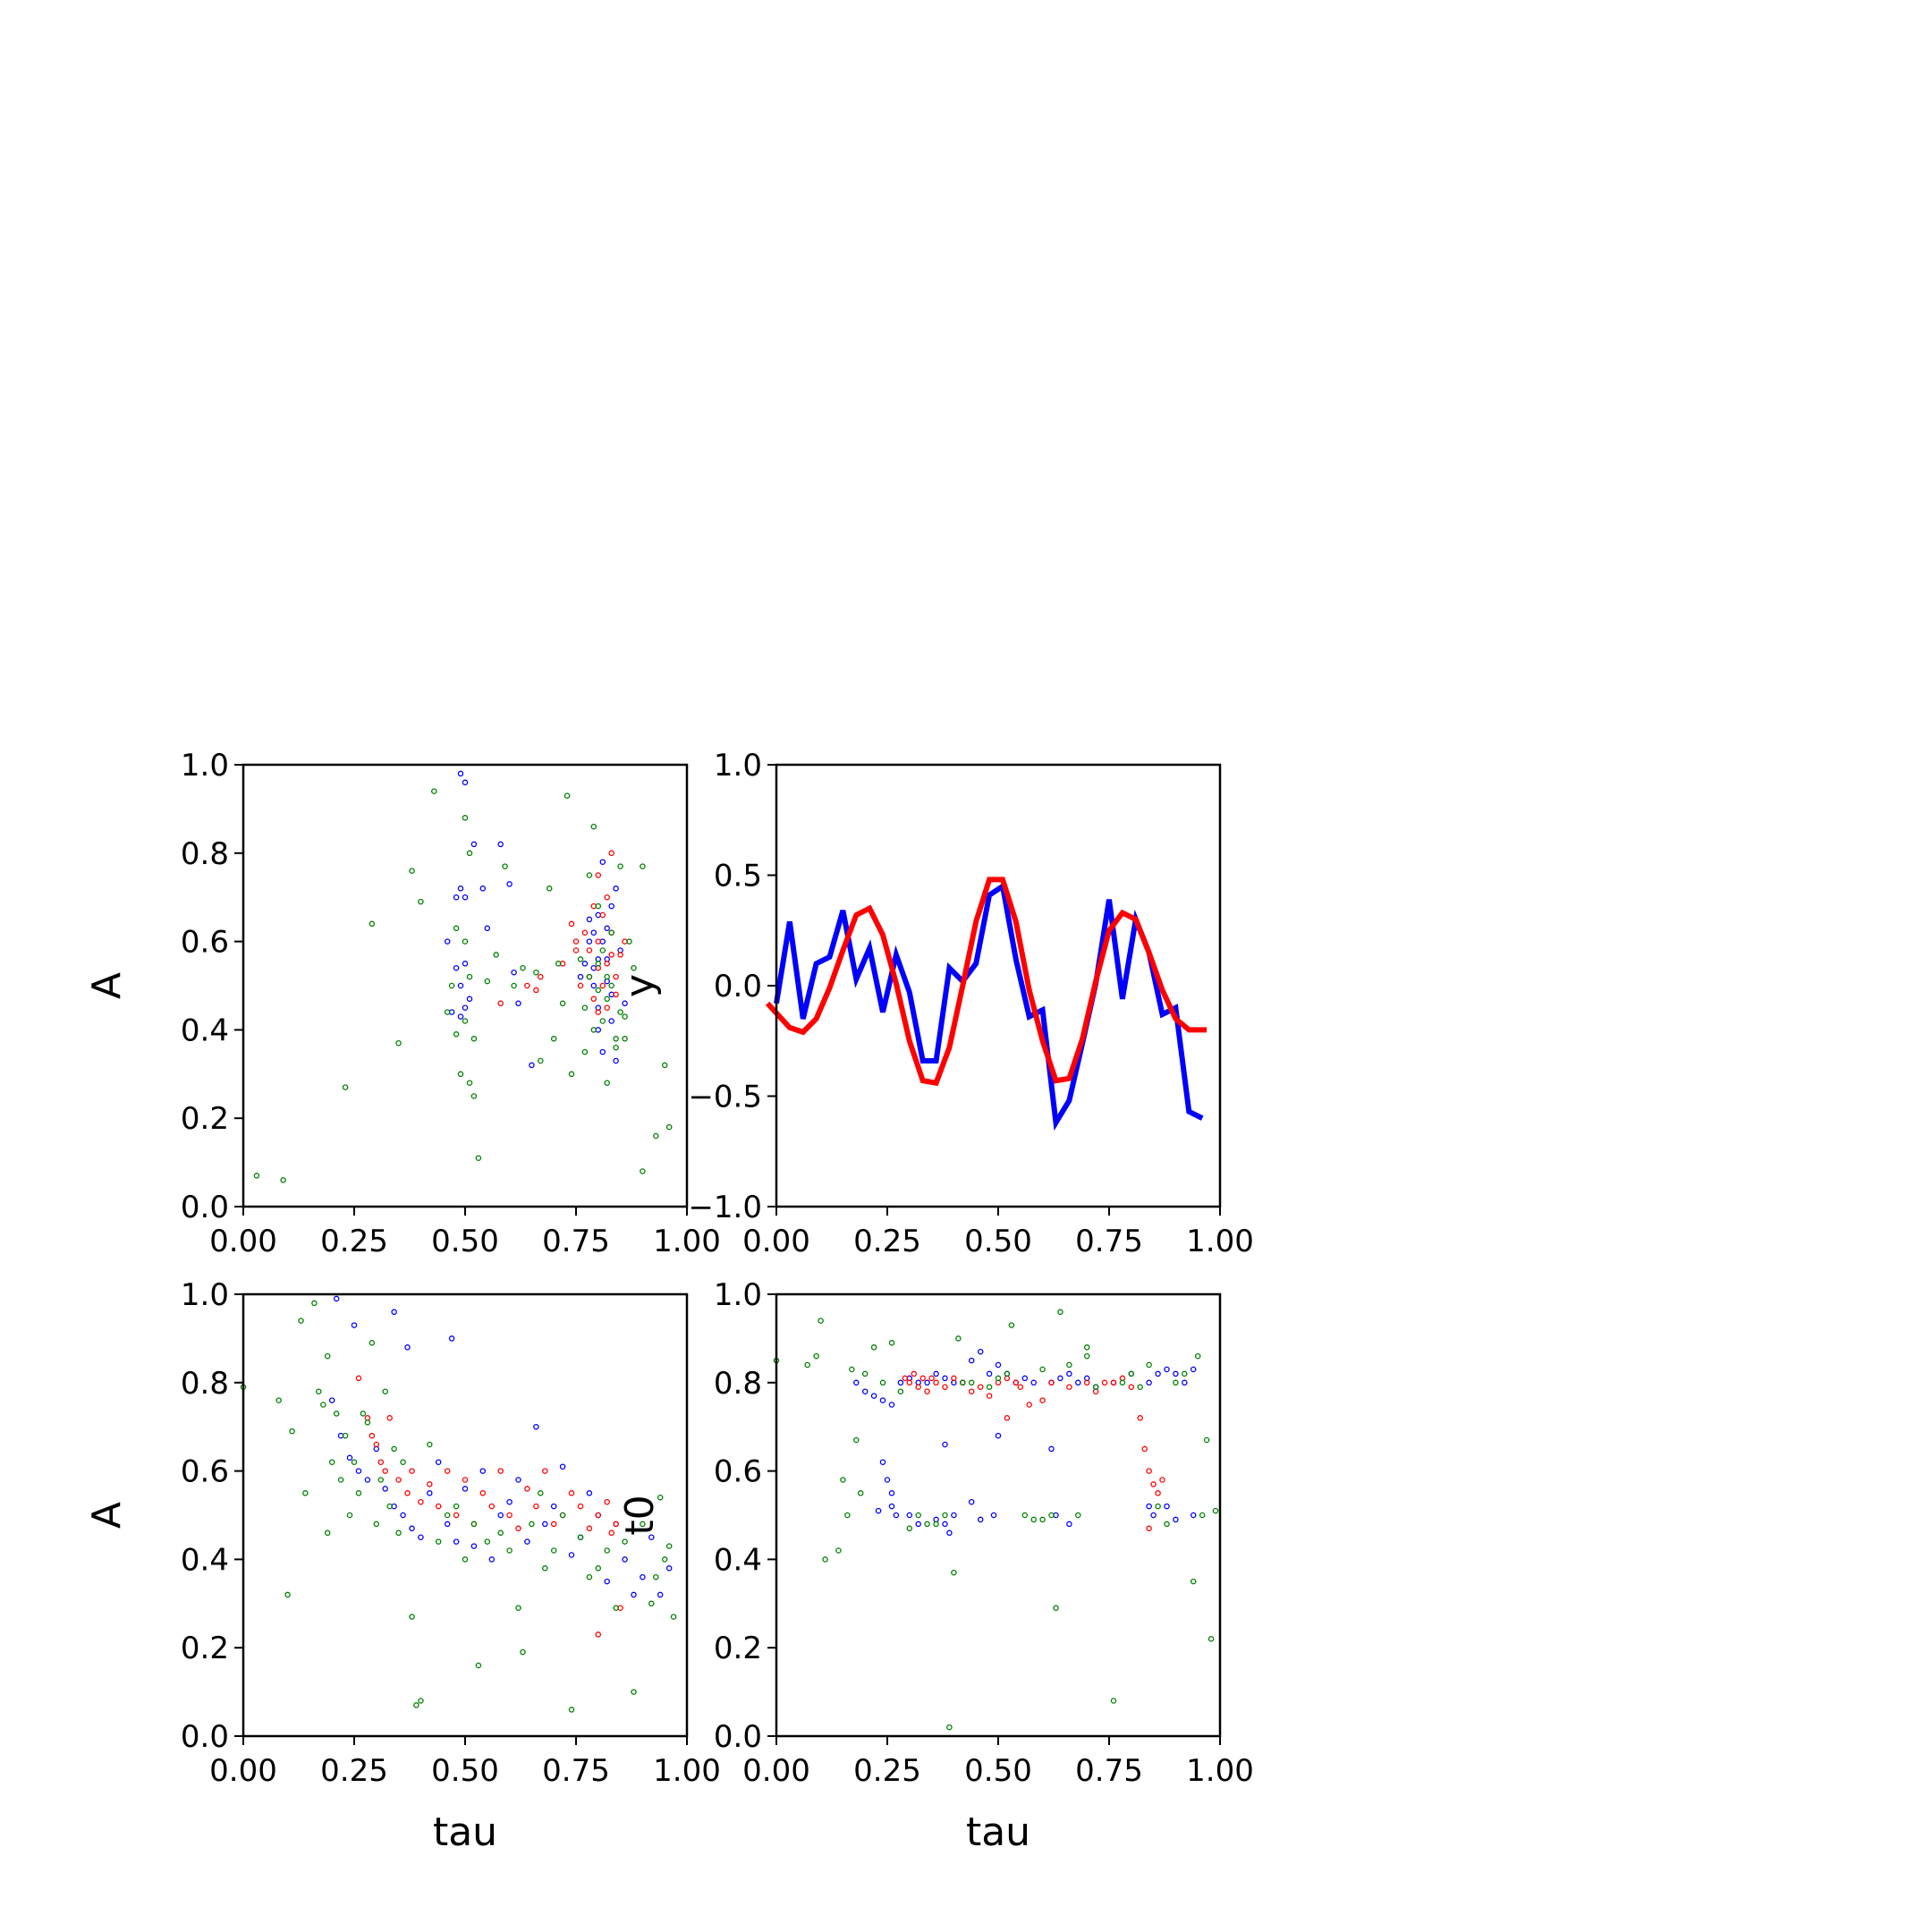 The width and height of the screenshot is (1932, 1932). What do you see at coordinates (205, 1737) in the screenshot?
I see `y-tick-label: 0.0` at bounding box center [205, 1737].